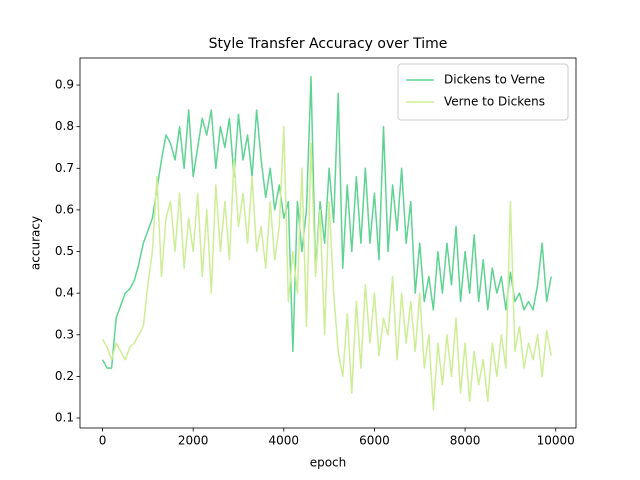 The height and width of the screenshot is (480, 640). I want to click on y-tick-label: 0.8, so click(64, 126).